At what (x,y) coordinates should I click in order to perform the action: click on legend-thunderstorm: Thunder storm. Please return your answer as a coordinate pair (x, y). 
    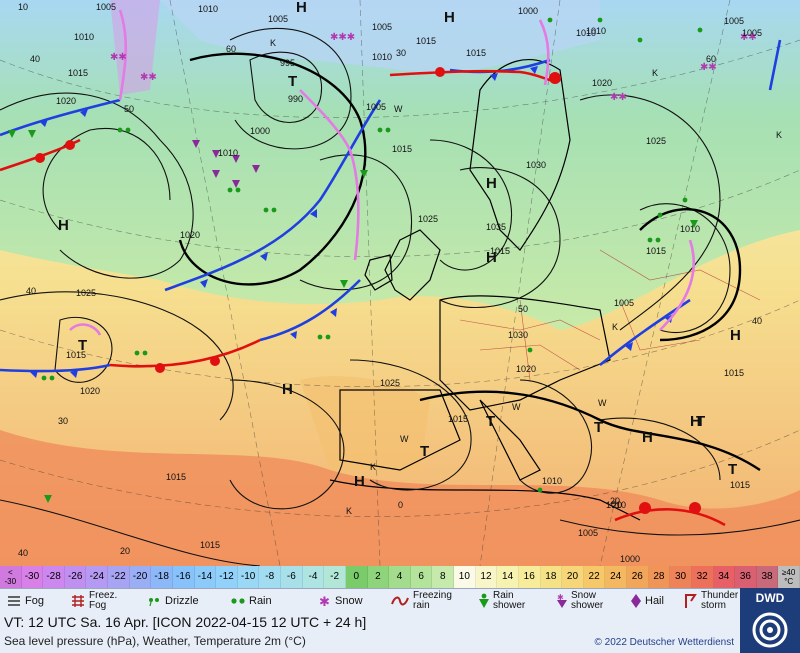
    Looking at the image, I should click on (711, 601).